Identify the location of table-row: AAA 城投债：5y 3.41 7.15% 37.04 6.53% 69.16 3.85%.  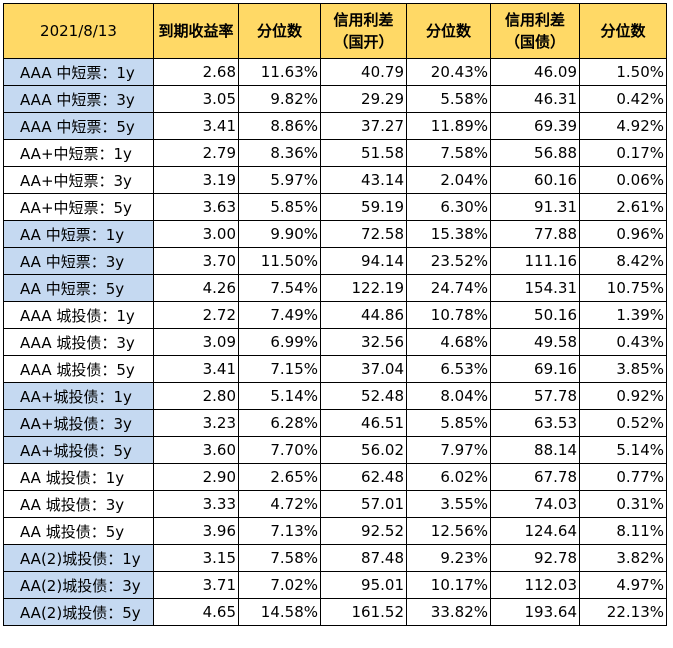
(335, 369).